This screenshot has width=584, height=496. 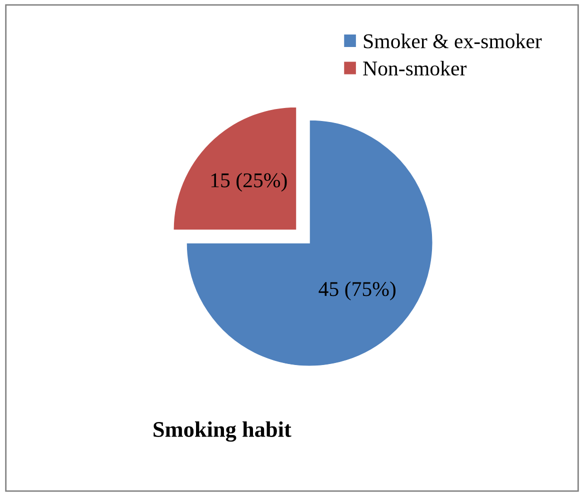 I want to click on data-label: 15 (25%), so click(x=249, y=182).